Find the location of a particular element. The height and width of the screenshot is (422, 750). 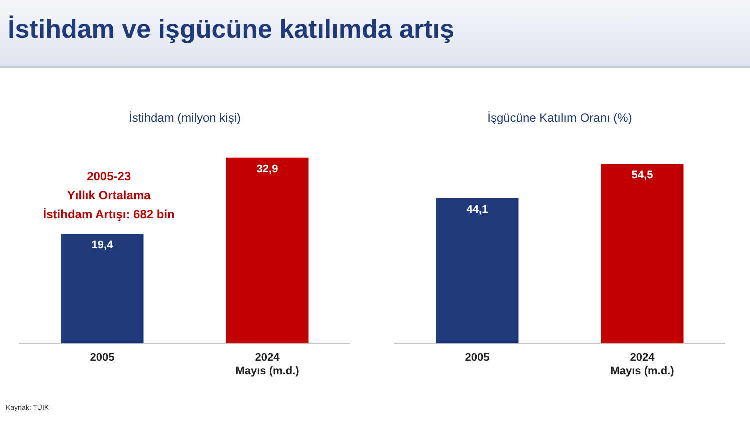

data-label: 44,1 is located at coordinates (477, 210).